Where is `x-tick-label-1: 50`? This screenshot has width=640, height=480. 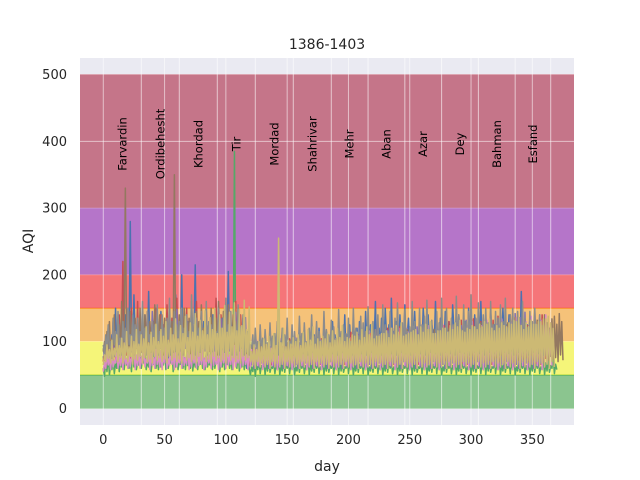 x-tick-label-1: 50 is located at coordinates (164, 440).